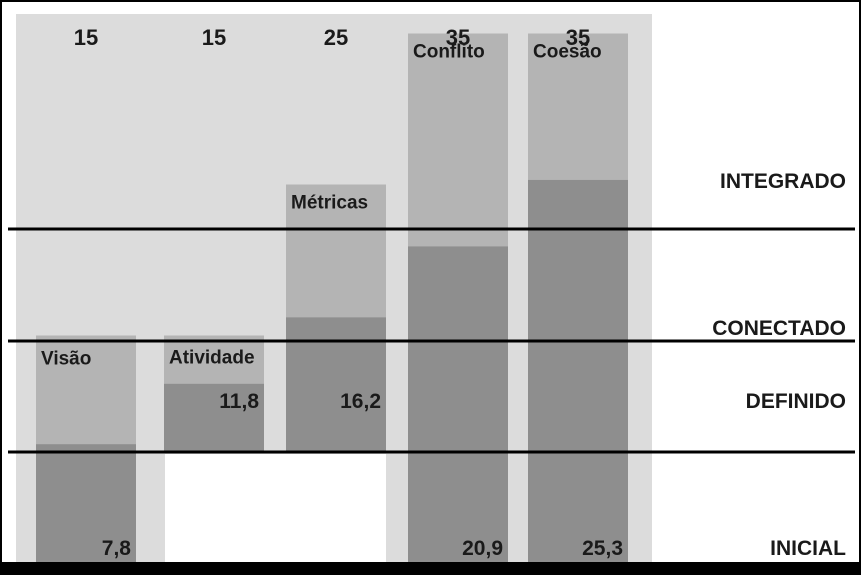 This screenshot has width=861, height=575. Describe the element at coordinates (567, 52) in the screenshot. I see `category-label-5: Coesão` at that location.